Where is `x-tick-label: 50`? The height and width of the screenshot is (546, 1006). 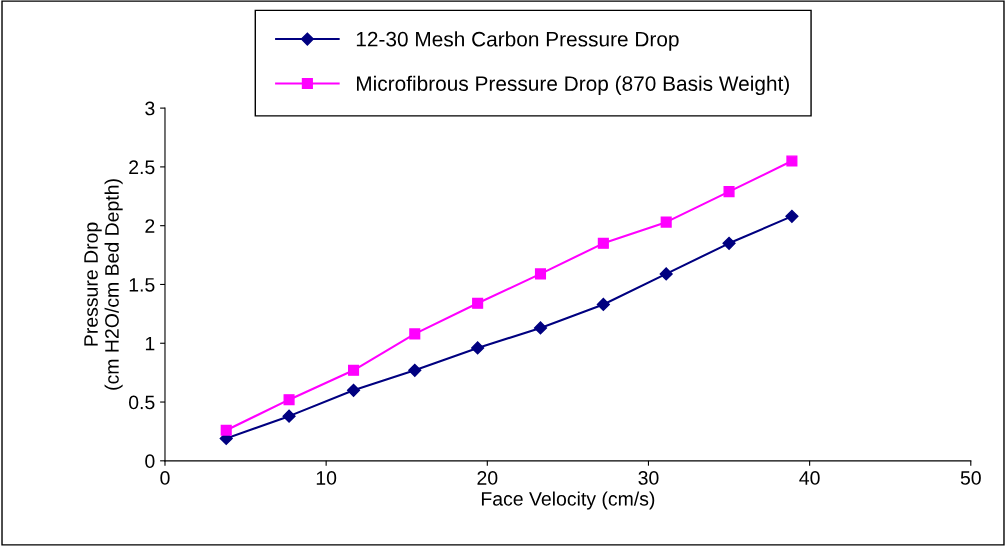 x-tick-label: 50 is located at coordinates (970, 478).